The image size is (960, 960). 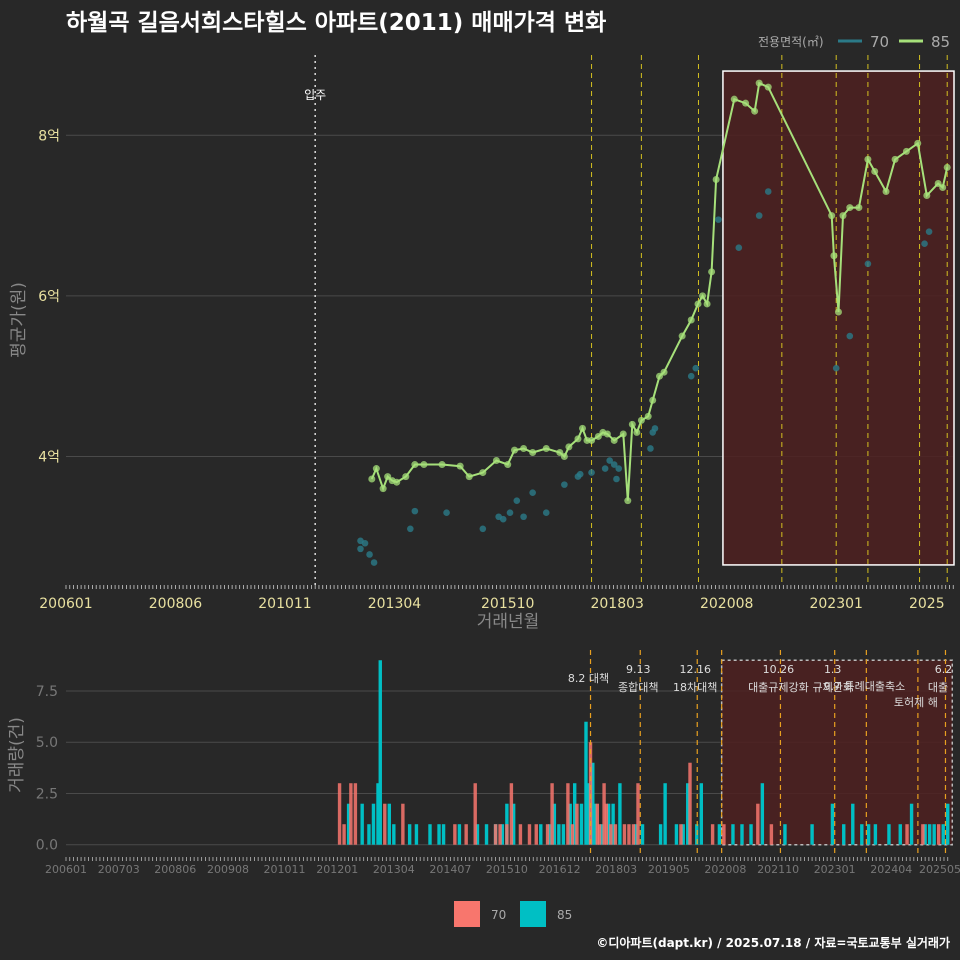 I want to click on policy-event-name-8: 대출, so click(x=938, y=687).